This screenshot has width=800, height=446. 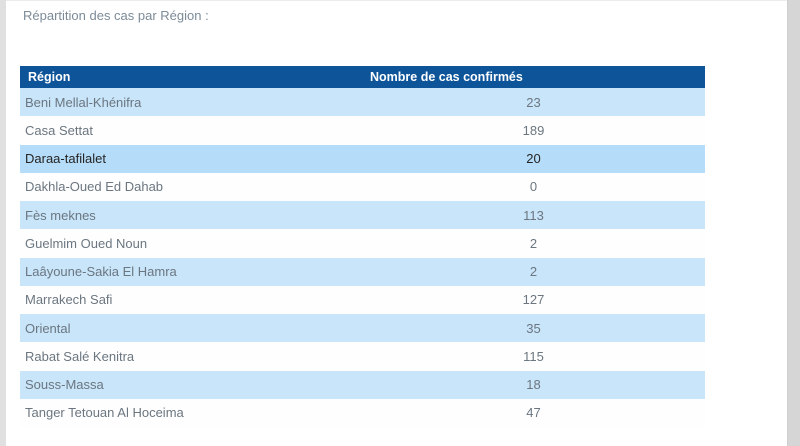 I want to click on region-cell: Oriental, so click(x=48, y=328).